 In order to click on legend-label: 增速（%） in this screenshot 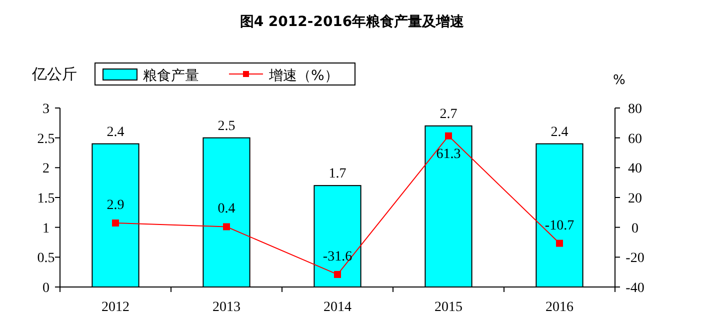, I will do `click(303, 76)`.